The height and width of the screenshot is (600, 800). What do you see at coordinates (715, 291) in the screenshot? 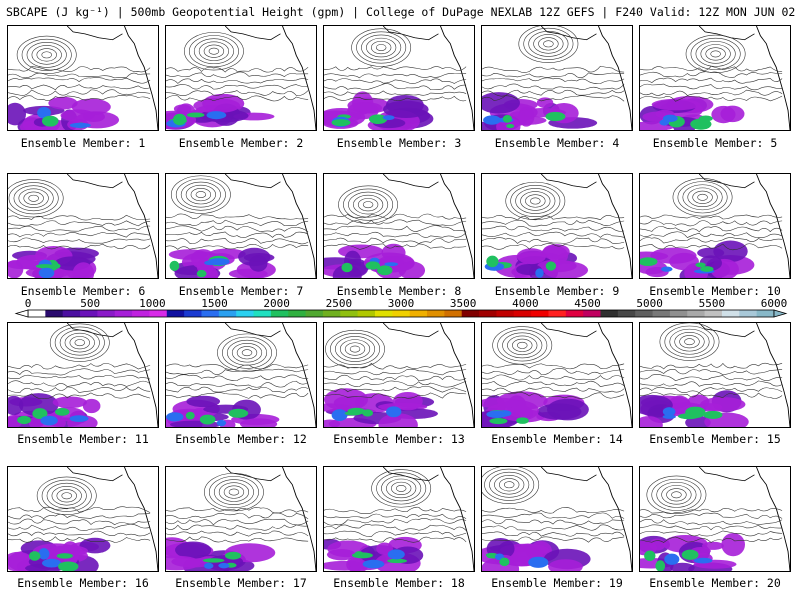
I see `ensemble-member-label: Ensemble Member: 10` at bounding box center [715, 291].